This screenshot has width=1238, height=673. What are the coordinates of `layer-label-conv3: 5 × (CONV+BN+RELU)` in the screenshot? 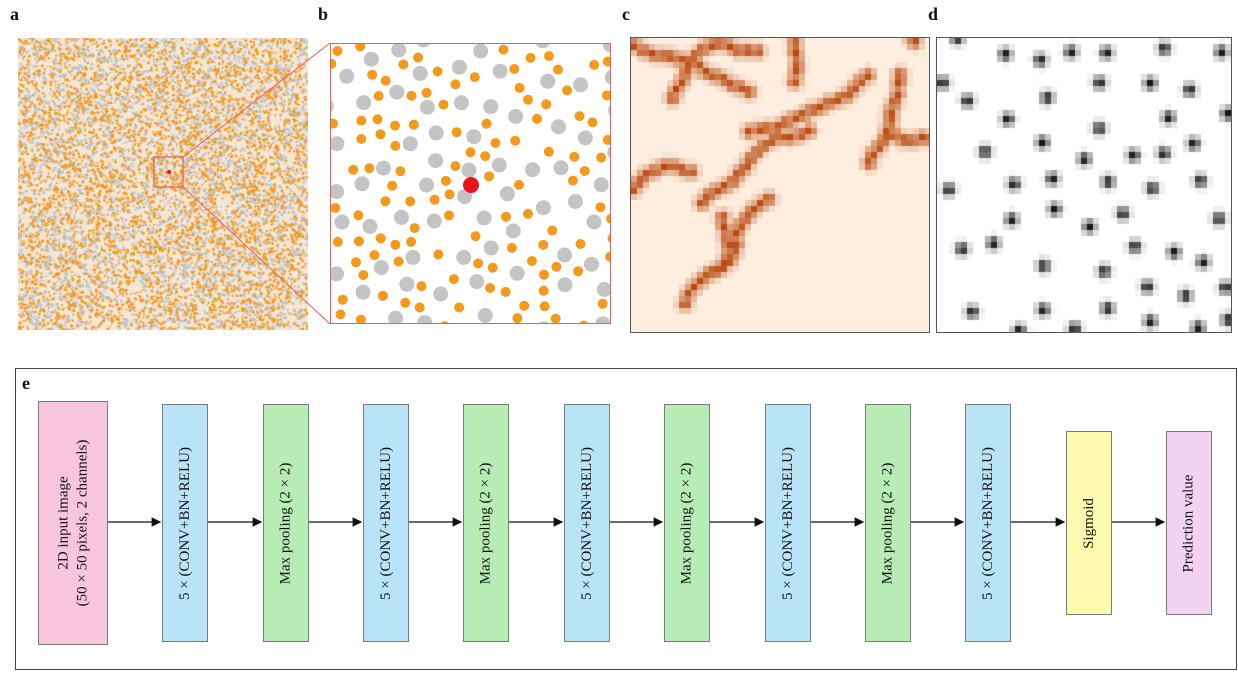 It's located at (587, 523).